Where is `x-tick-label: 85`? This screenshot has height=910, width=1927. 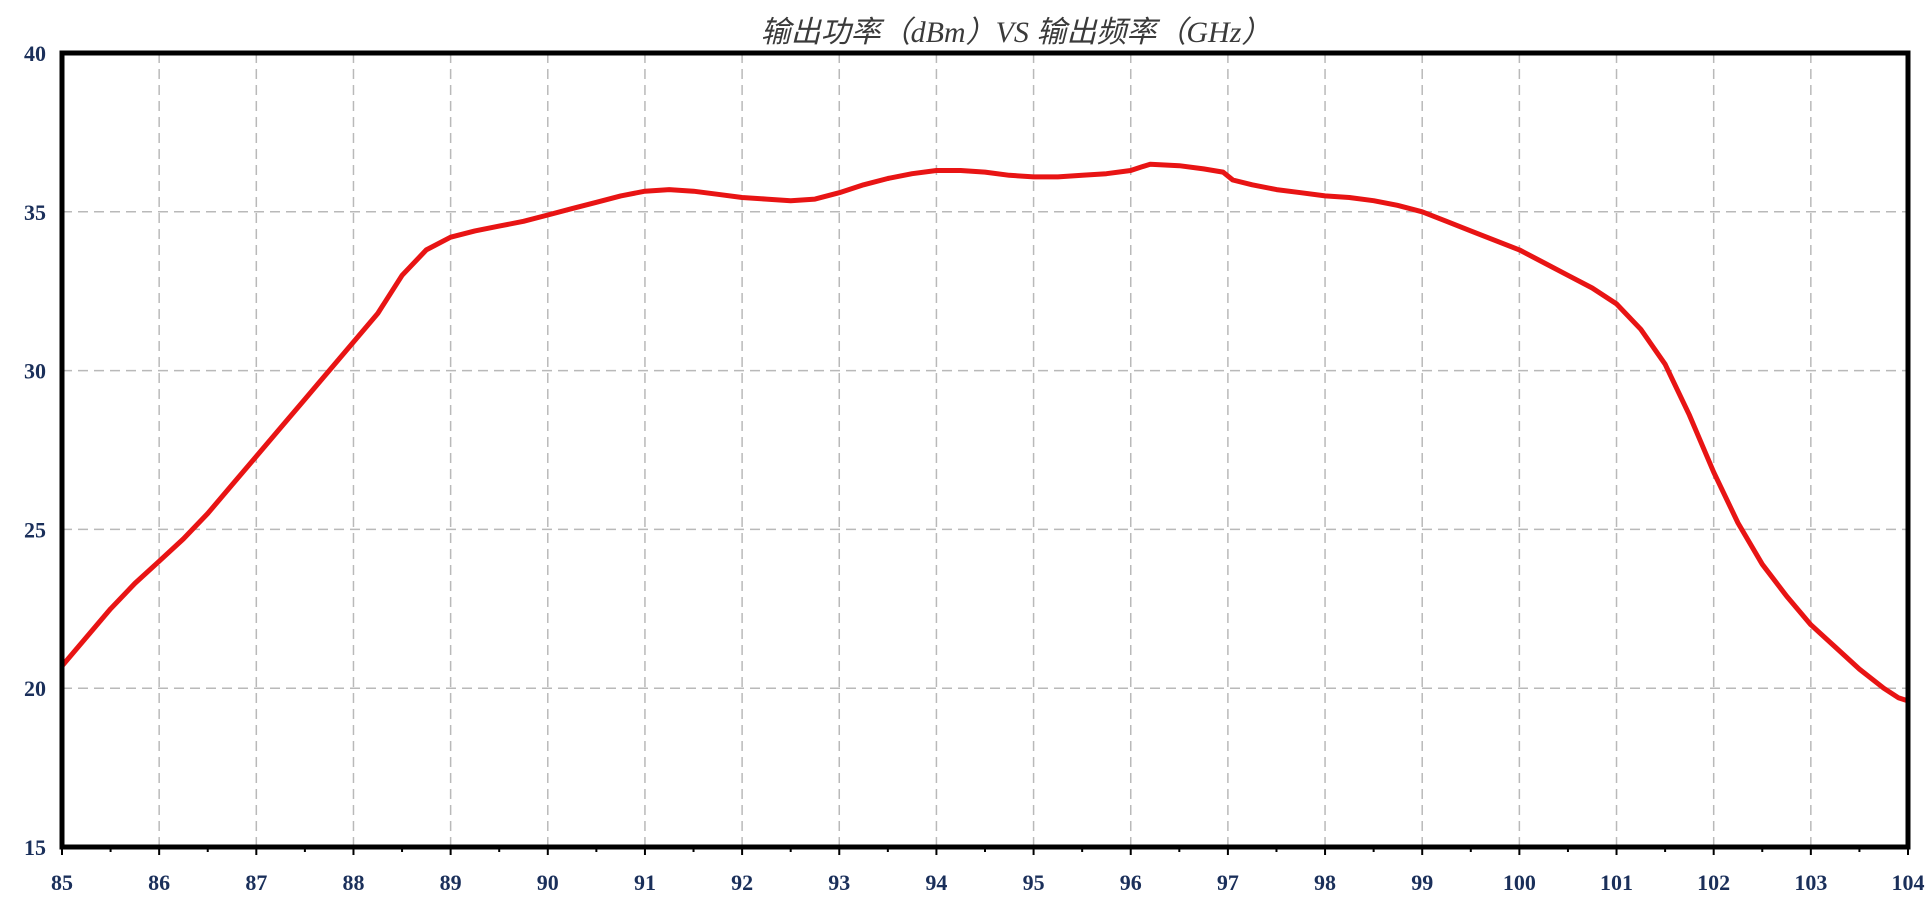
x-tick-label: 85 is located at coordinates (62, 882).